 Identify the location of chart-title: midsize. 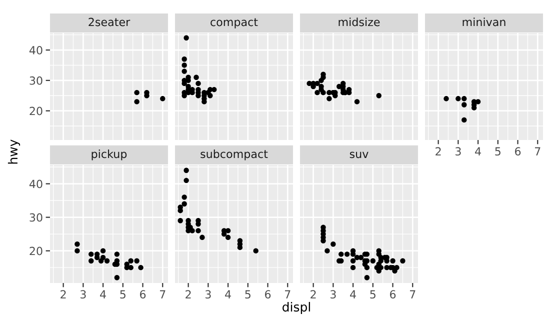
(359, 22).